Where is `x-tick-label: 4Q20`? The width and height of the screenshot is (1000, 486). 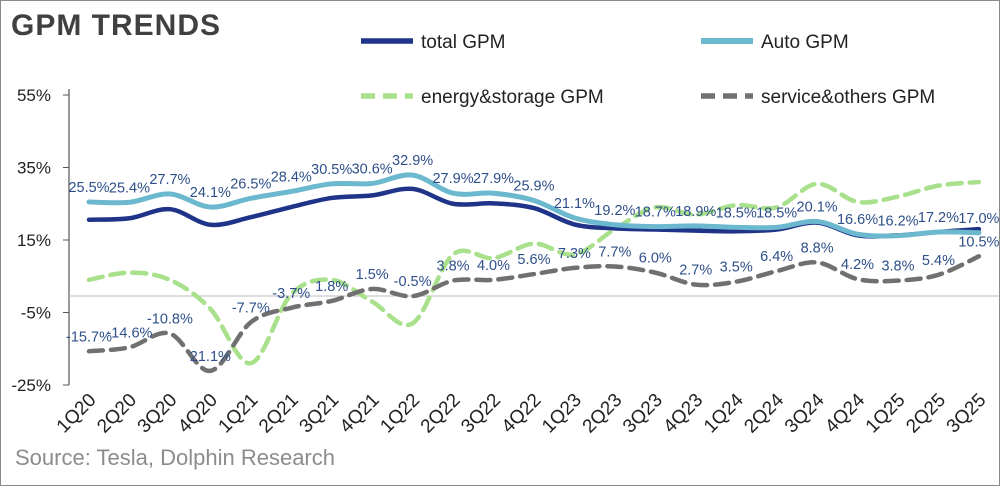
x-tick-label: 4Q20 is located at coordinates (198, 414).